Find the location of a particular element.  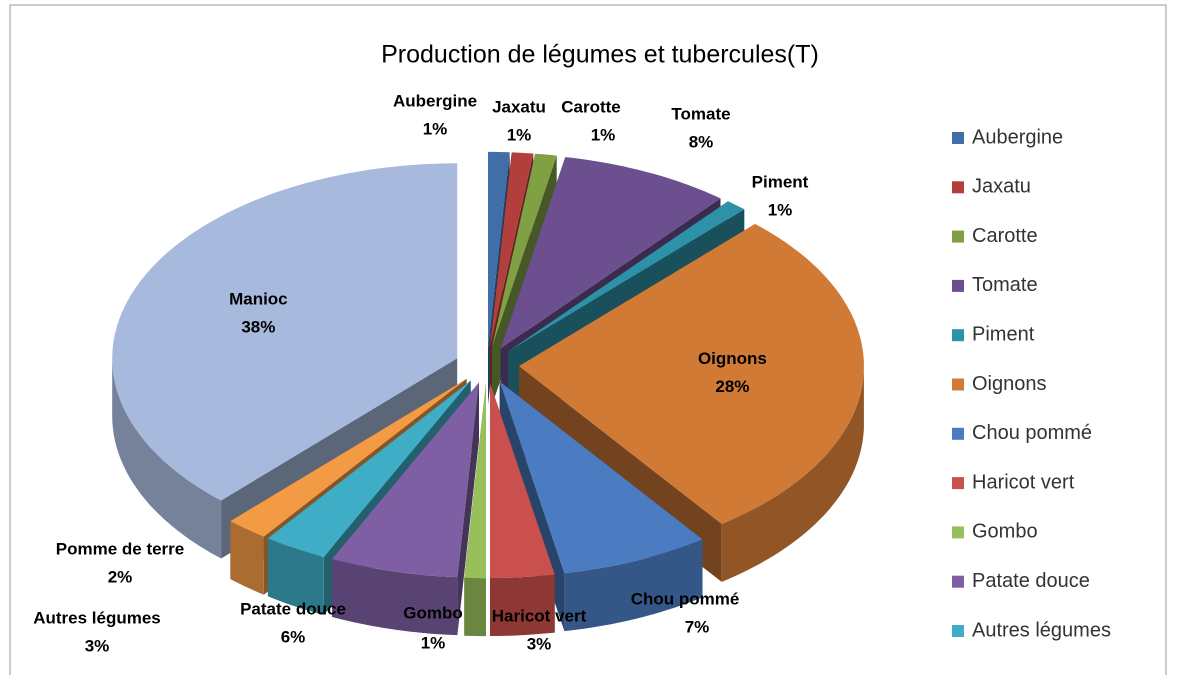

legend-label: Jaxatu is located at coordinates (1001, 187).